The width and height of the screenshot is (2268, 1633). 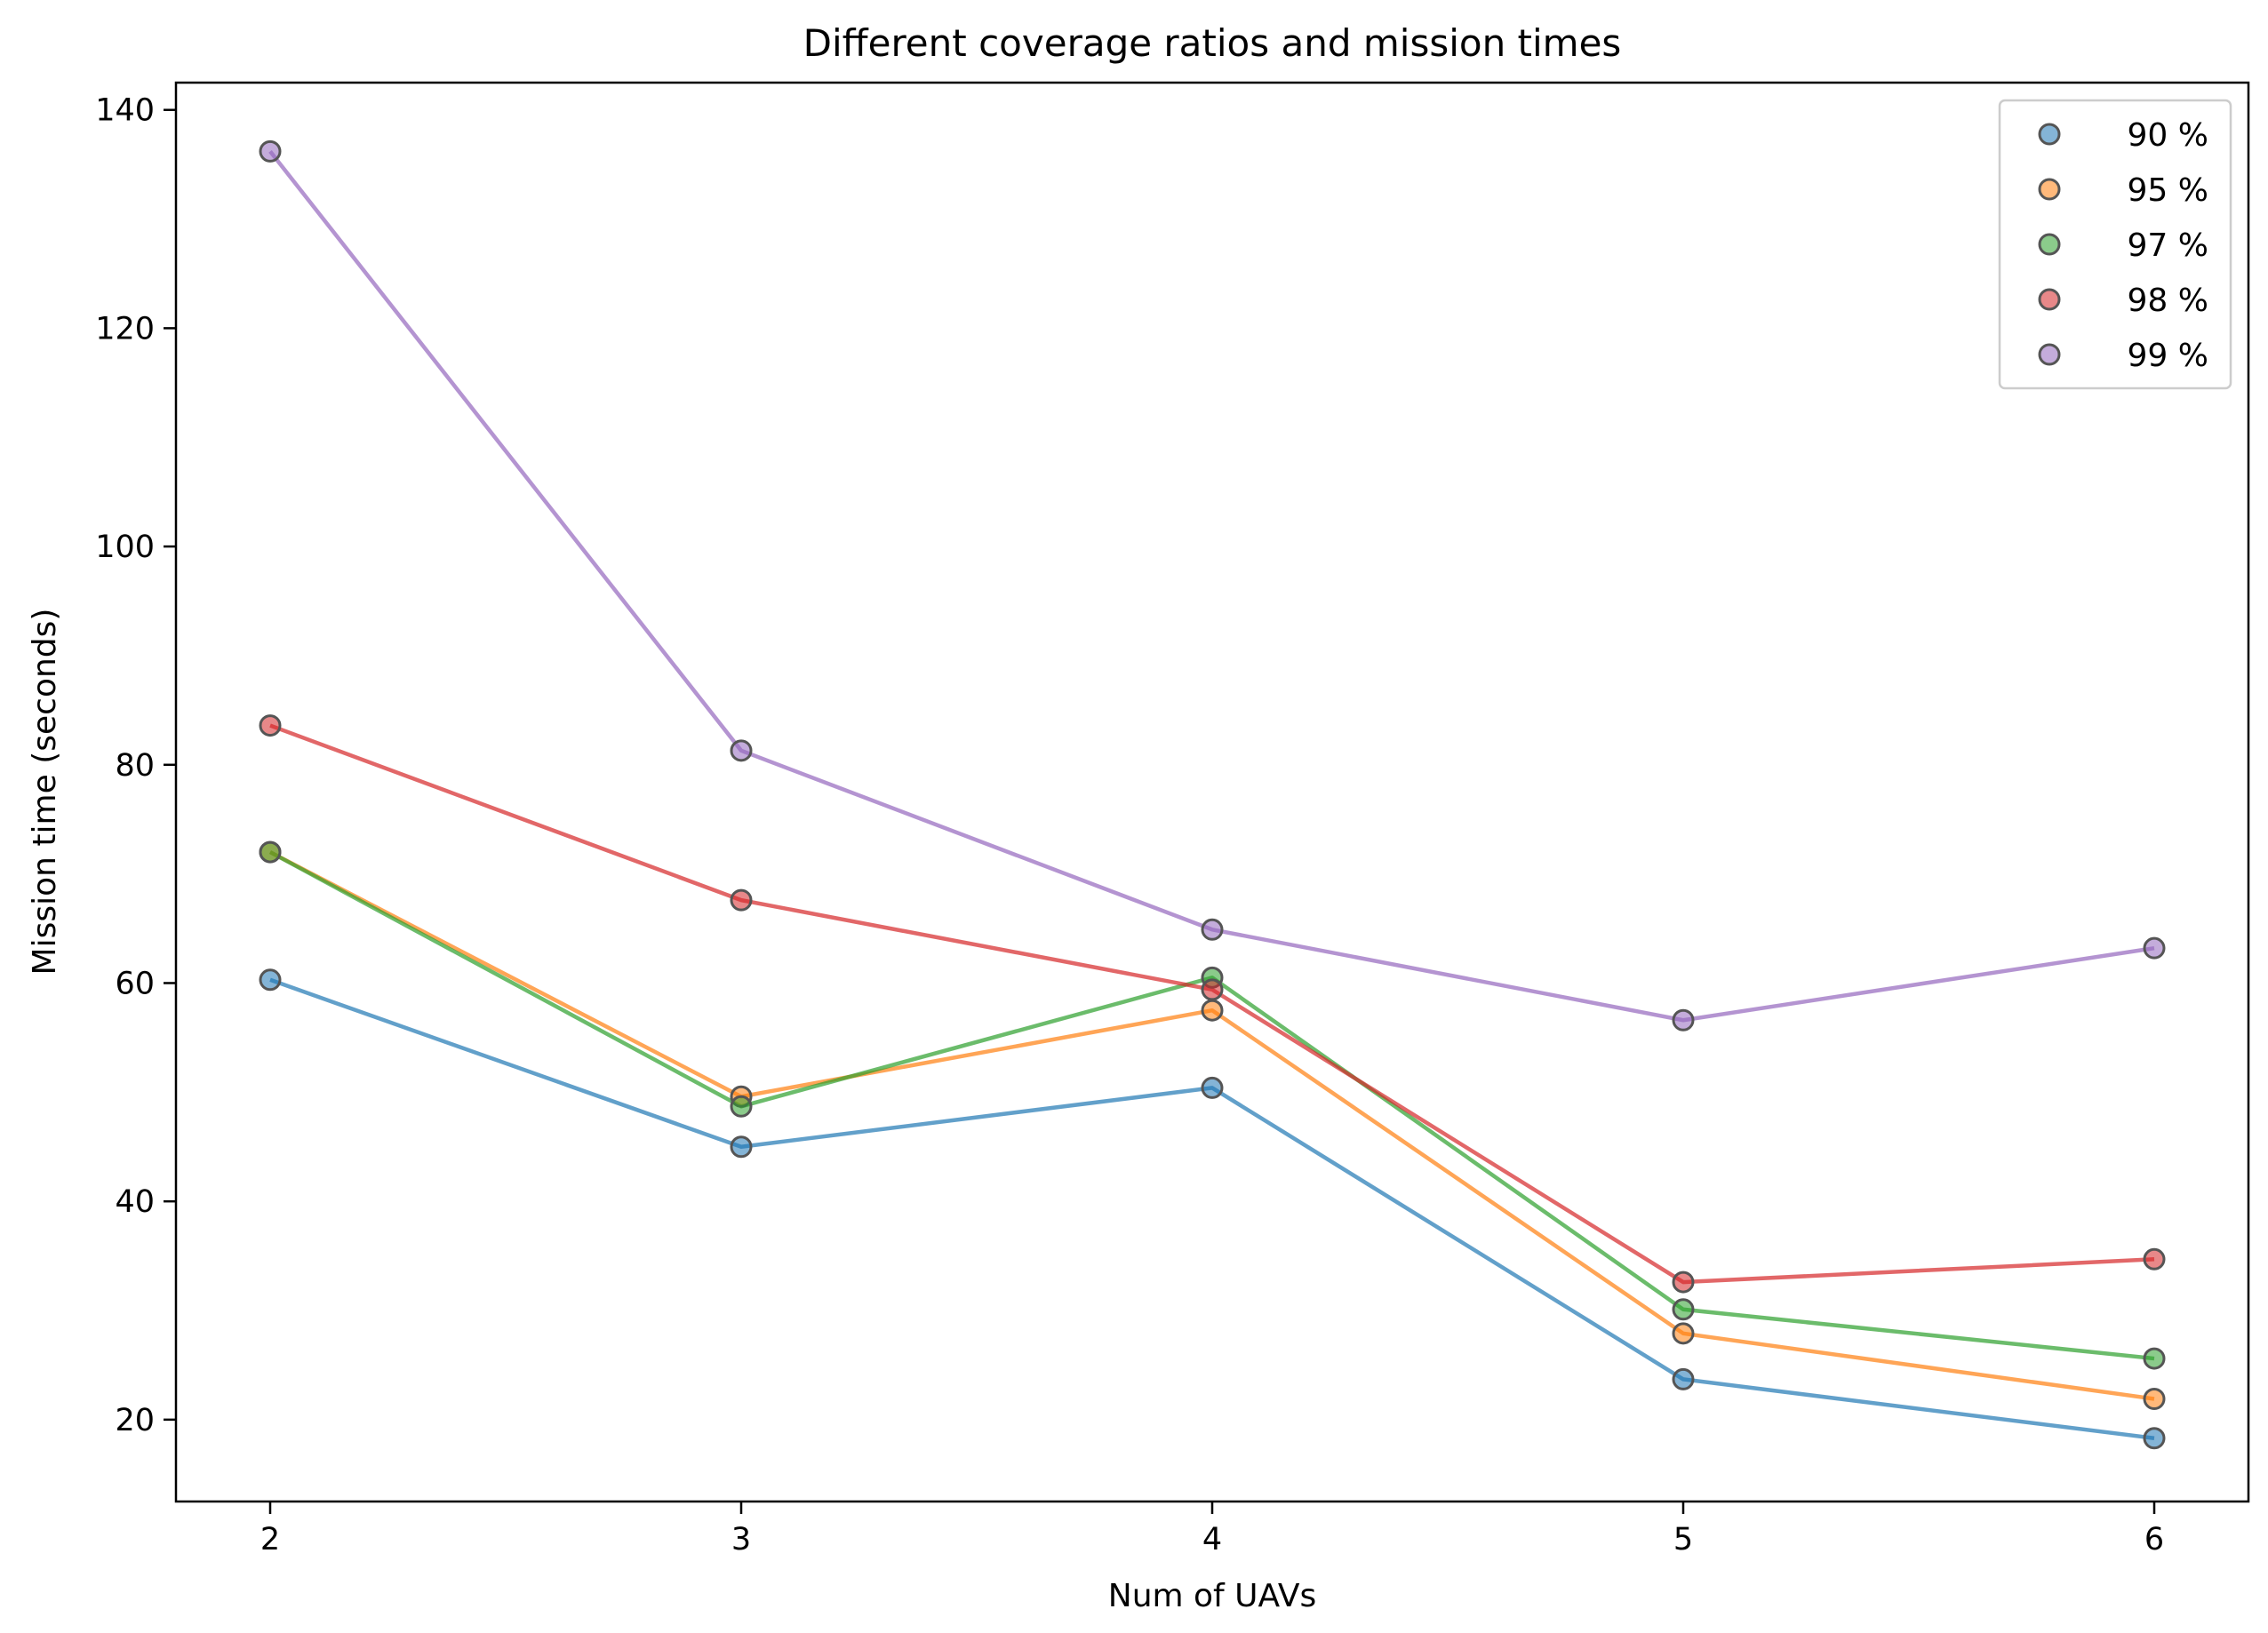 I want to click on legend-label: 90 %, so click(x=2168, y=135).